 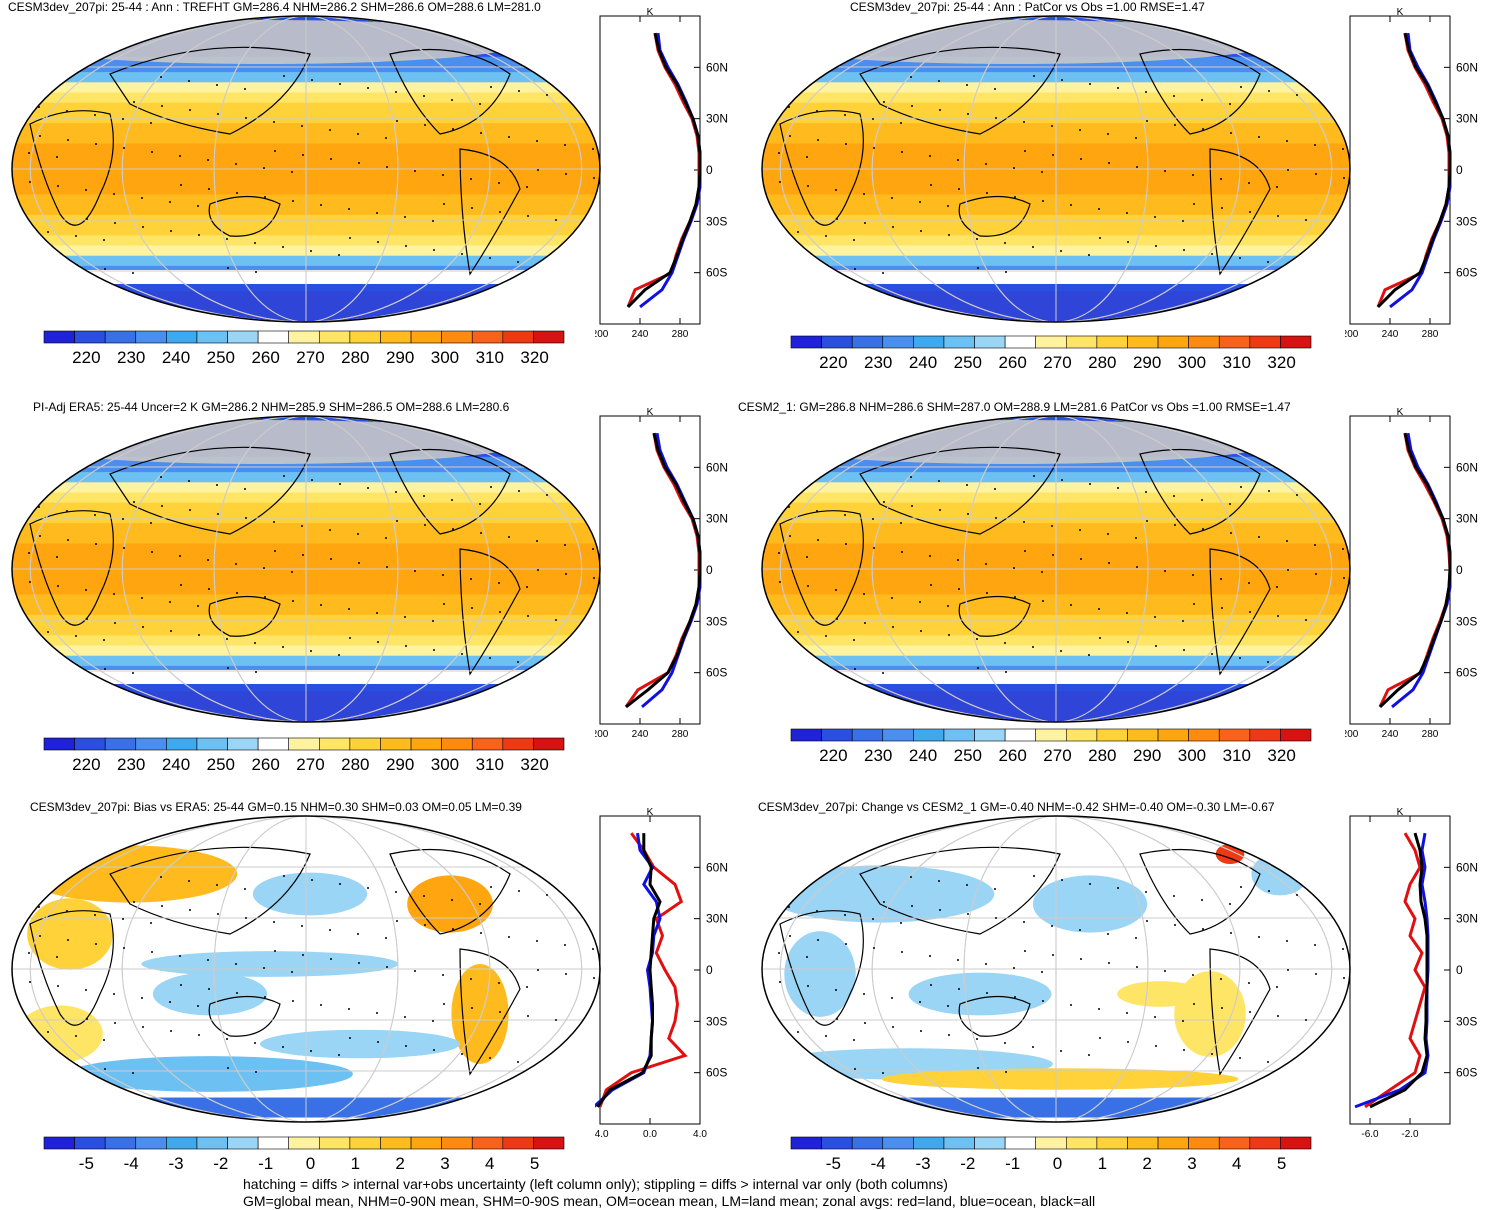 I want to click on gridline, so click(x=1056, y=169).